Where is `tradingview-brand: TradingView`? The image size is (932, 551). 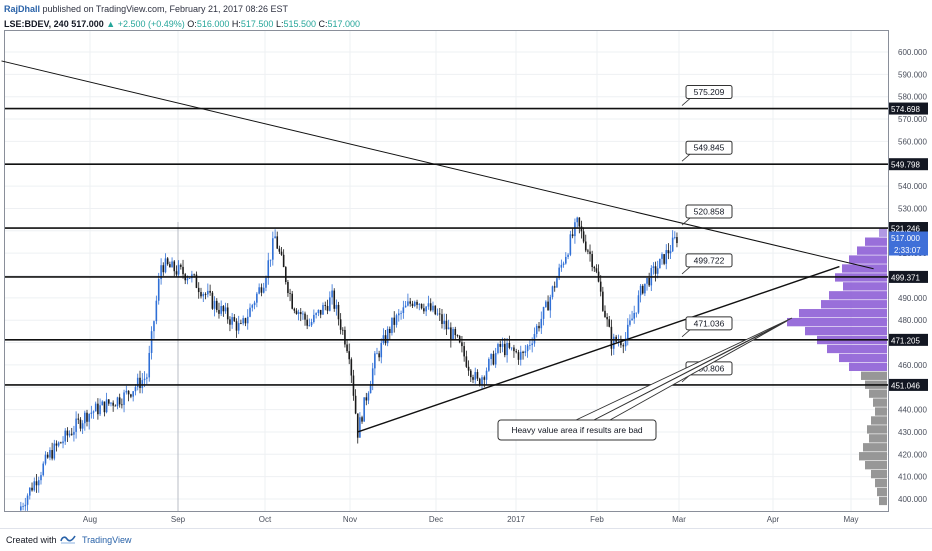 tradingview-brand: TradingView is located at coordinates (107, 540).